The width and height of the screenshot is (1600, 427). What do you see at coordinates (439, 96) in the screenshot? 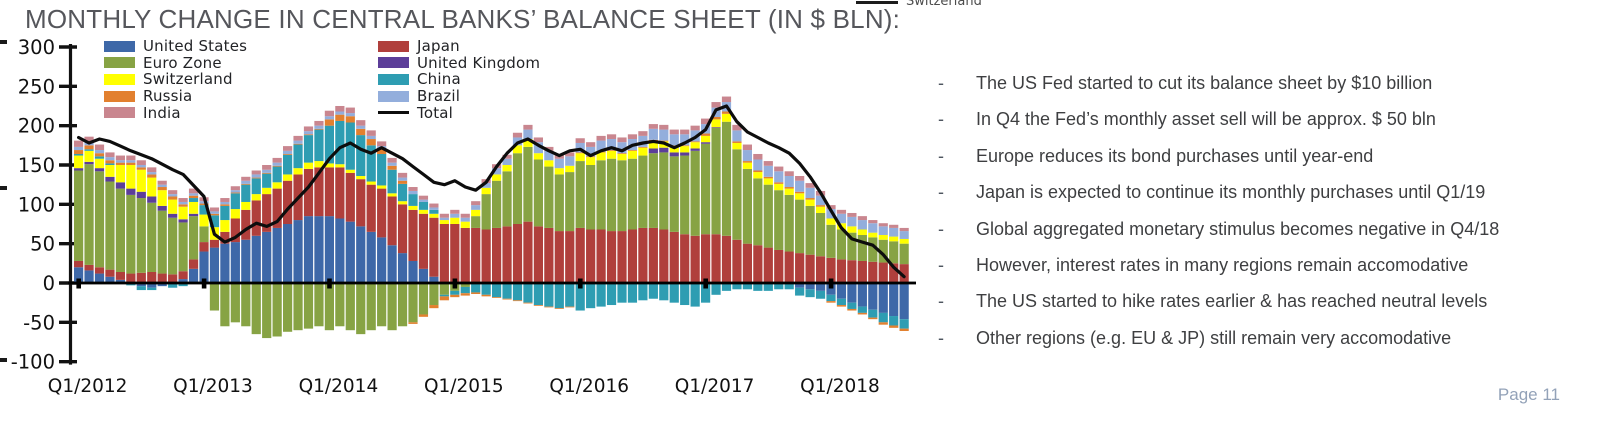
I see `legend-label: Brazil` at bounding box center [439, 96].